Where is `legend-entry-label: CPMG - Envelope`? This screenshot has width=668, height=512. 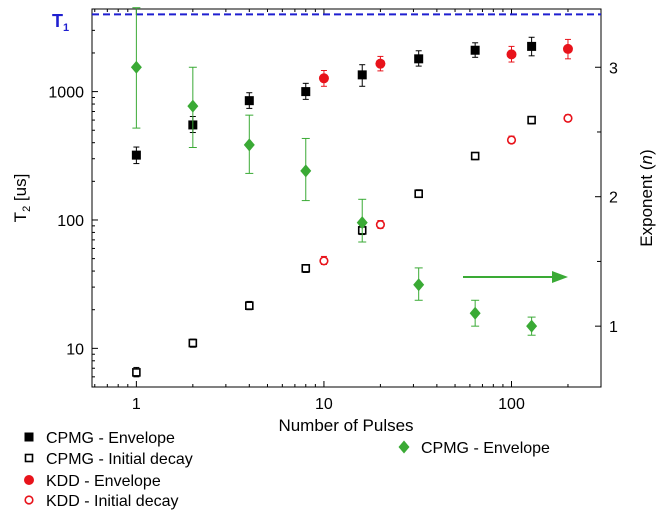 legend-entry-label: CPMG - Envelope is located at coordinates (110, 438).